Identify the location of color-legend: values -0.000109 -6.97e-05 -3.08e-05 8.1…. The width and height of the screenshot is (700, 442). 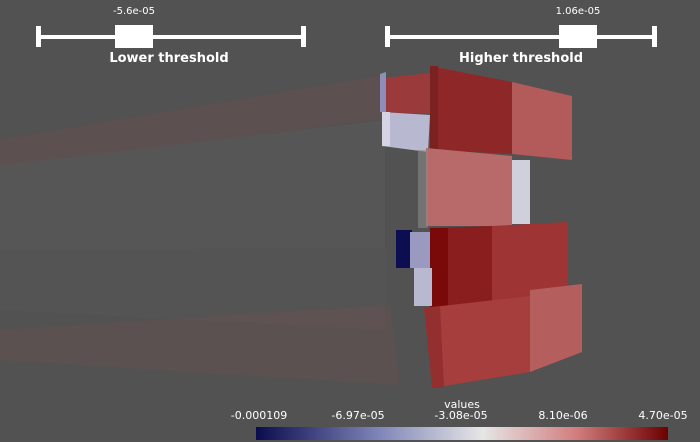
(350, 419).